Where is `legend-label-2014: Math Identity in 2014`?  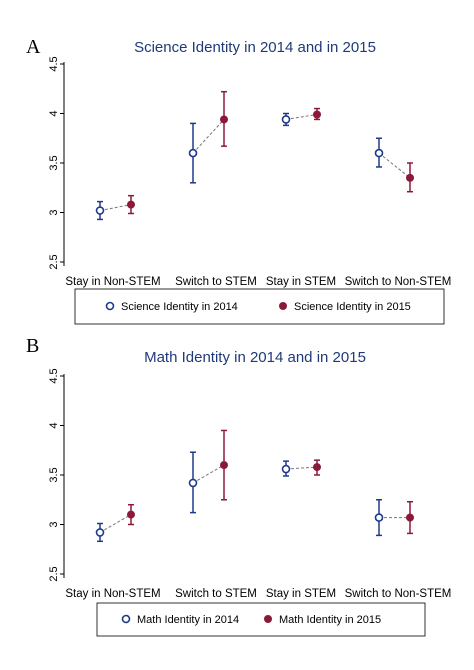 legend-label-2014: Math Identity in 2014 is located at coordinates (188, 620).